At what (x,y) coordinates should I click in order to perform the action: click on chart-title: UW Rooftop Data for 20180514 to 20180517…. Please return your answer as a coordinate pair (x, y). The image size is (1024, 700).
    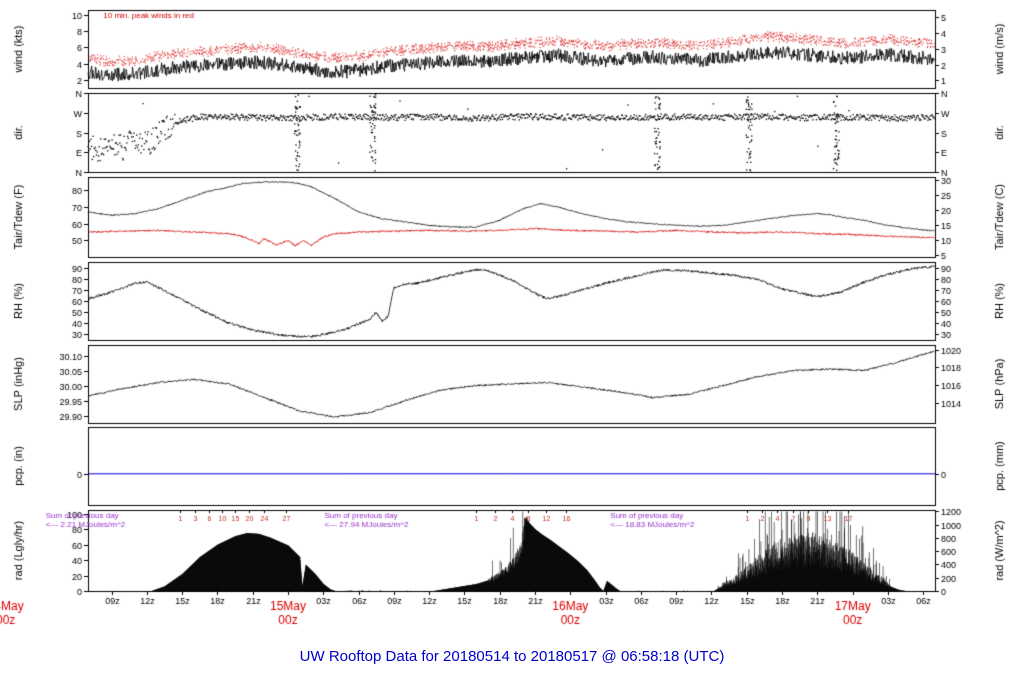
    Looking at the image, I should click on (512, 656).